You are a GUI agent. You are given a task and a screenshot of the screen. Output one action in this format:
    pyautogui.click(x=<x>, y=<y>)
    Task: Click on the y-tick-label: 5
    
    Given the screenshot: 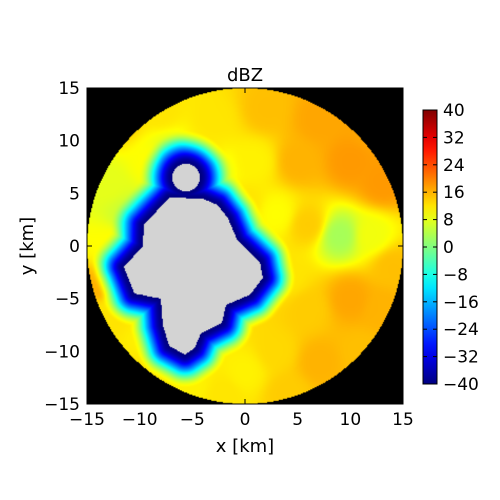 What is the action you would take?
    pyautogui.click(x=74, y=194)
    